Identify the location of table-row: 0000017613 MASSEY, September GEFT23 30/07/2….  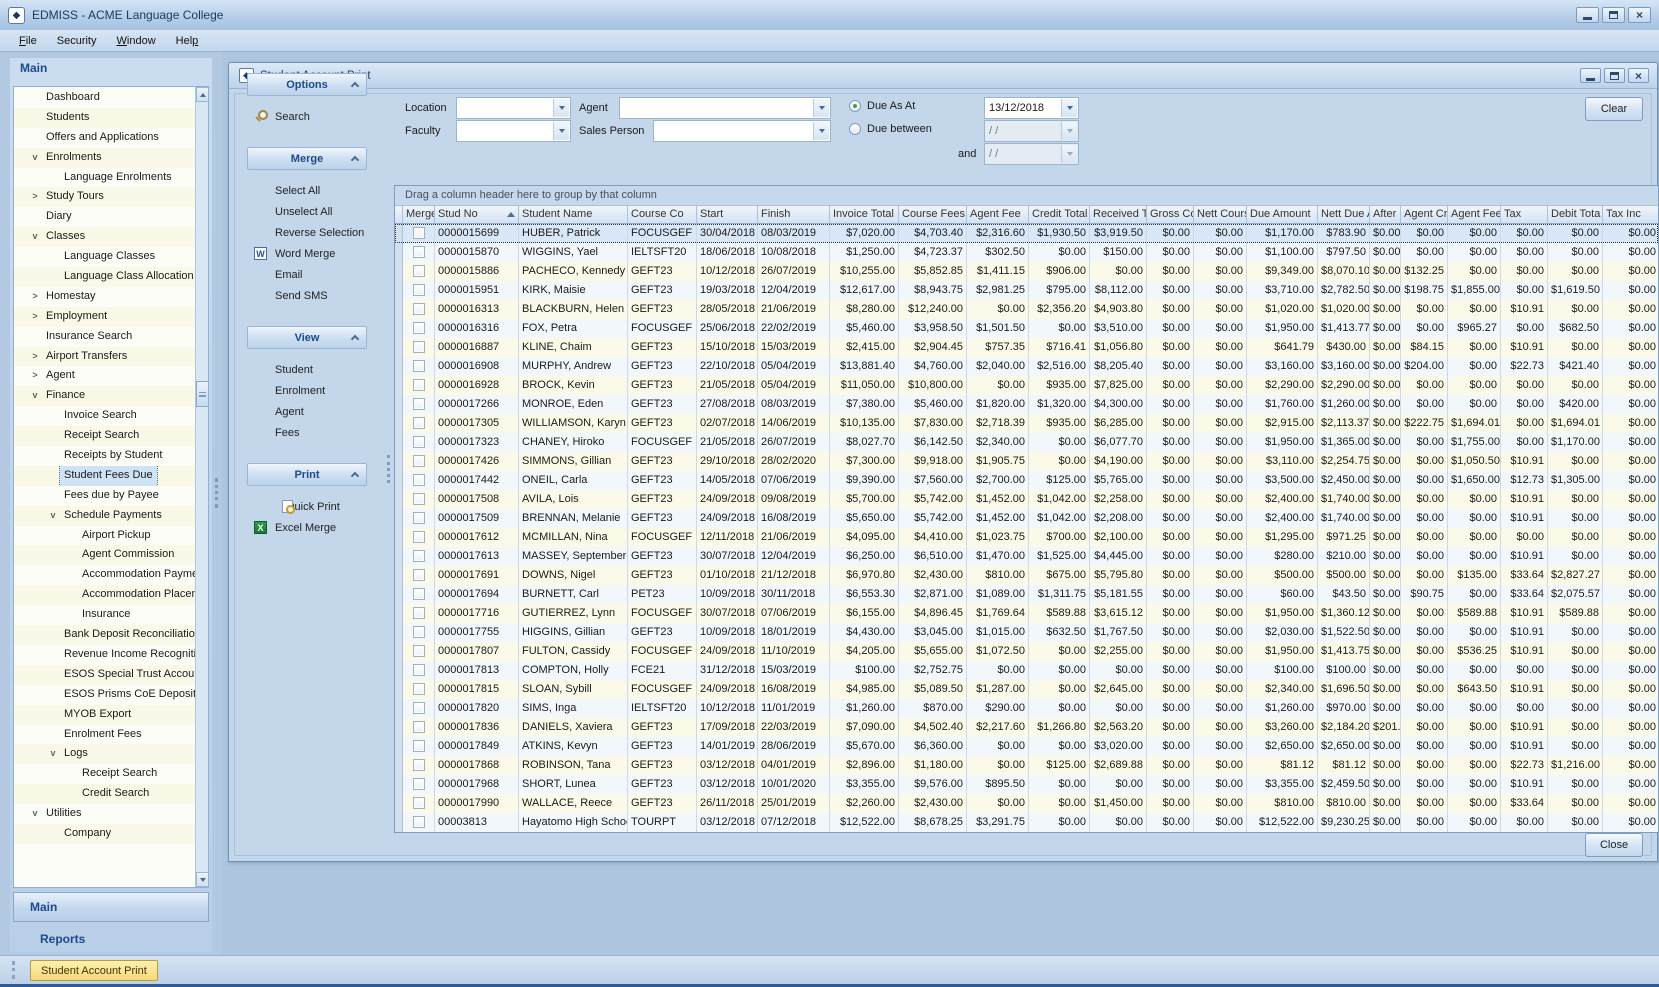
(1026, 556).